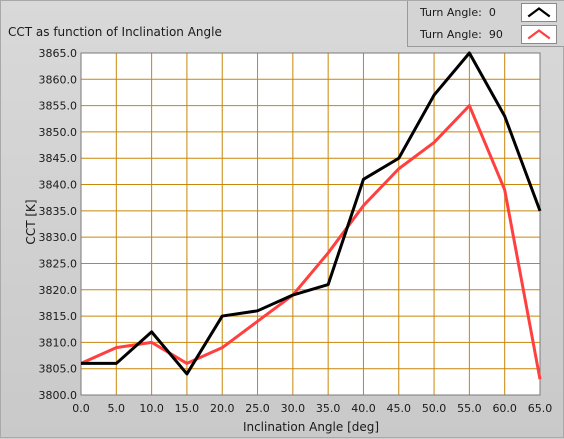 This screenshot has width=564, height=439. I want to click on x-tick-label: 10.0, so click(151, 408).